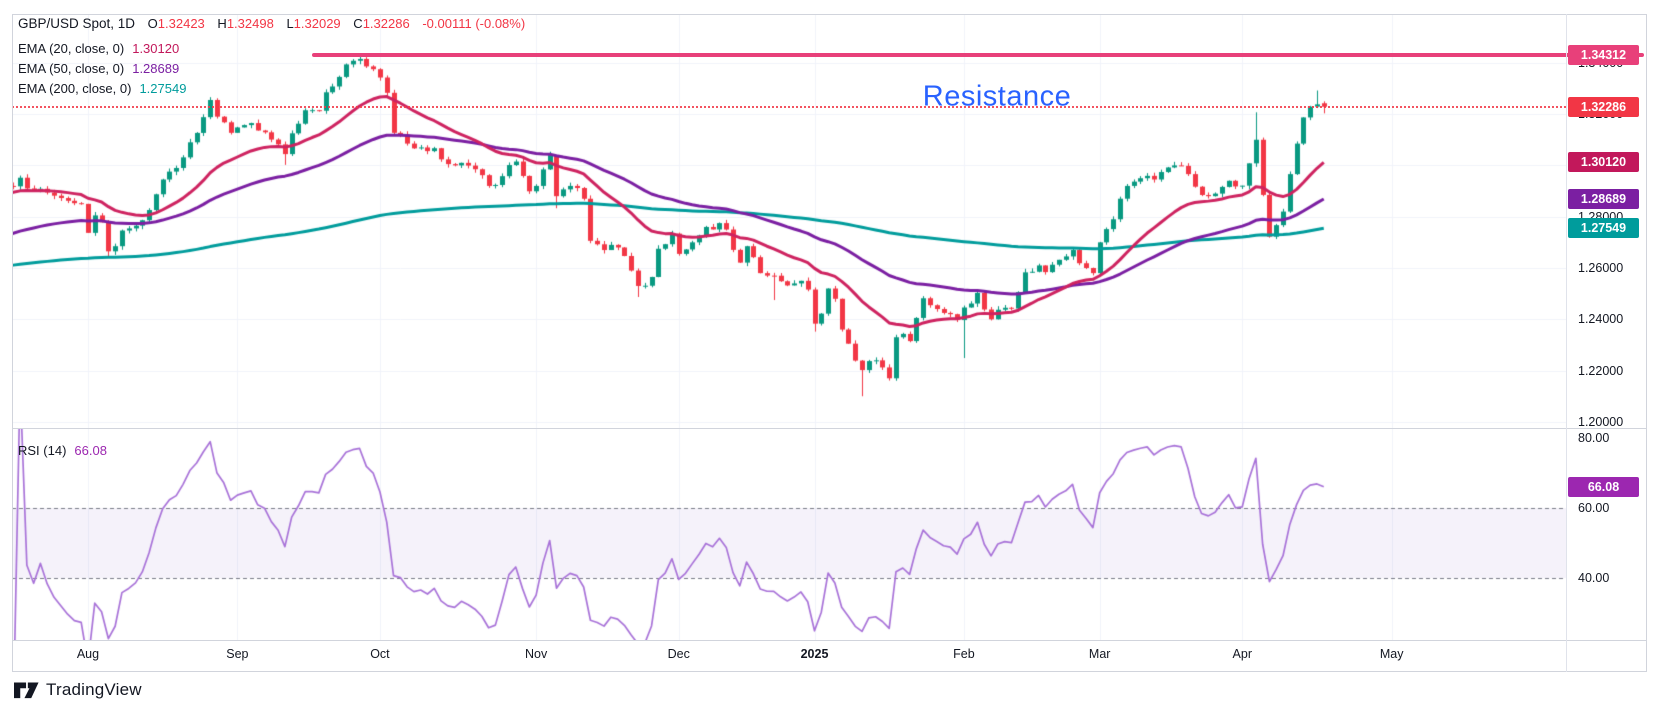 The width and height of the screenshot is (1656, 718). Describe the element at coordinates (290, 23) in the screenshot. I see `ohlc-low-label: L` at that location.